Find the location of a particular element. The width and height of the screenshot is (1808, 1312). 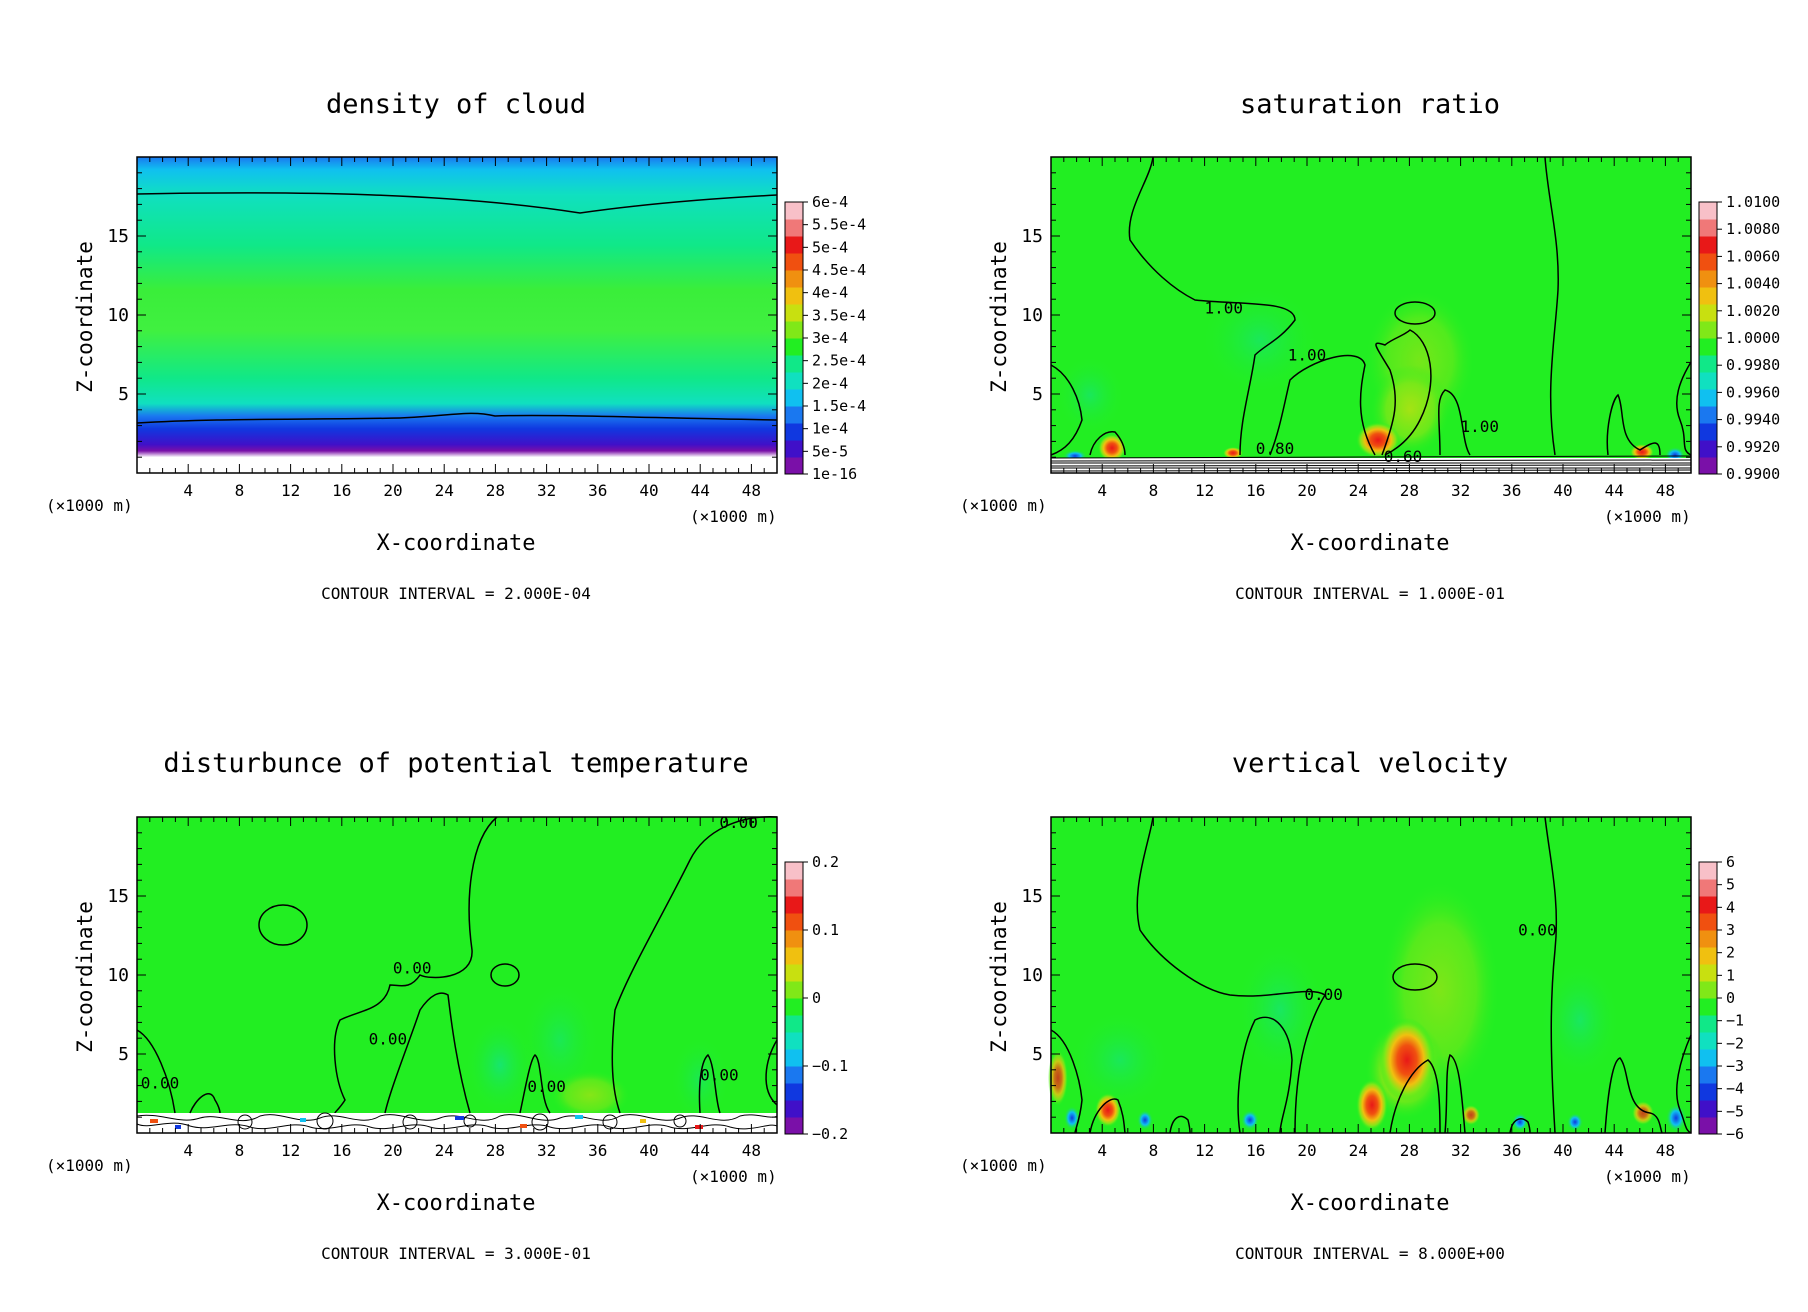

panel1-contour-low is located at coordinates (457, 418).